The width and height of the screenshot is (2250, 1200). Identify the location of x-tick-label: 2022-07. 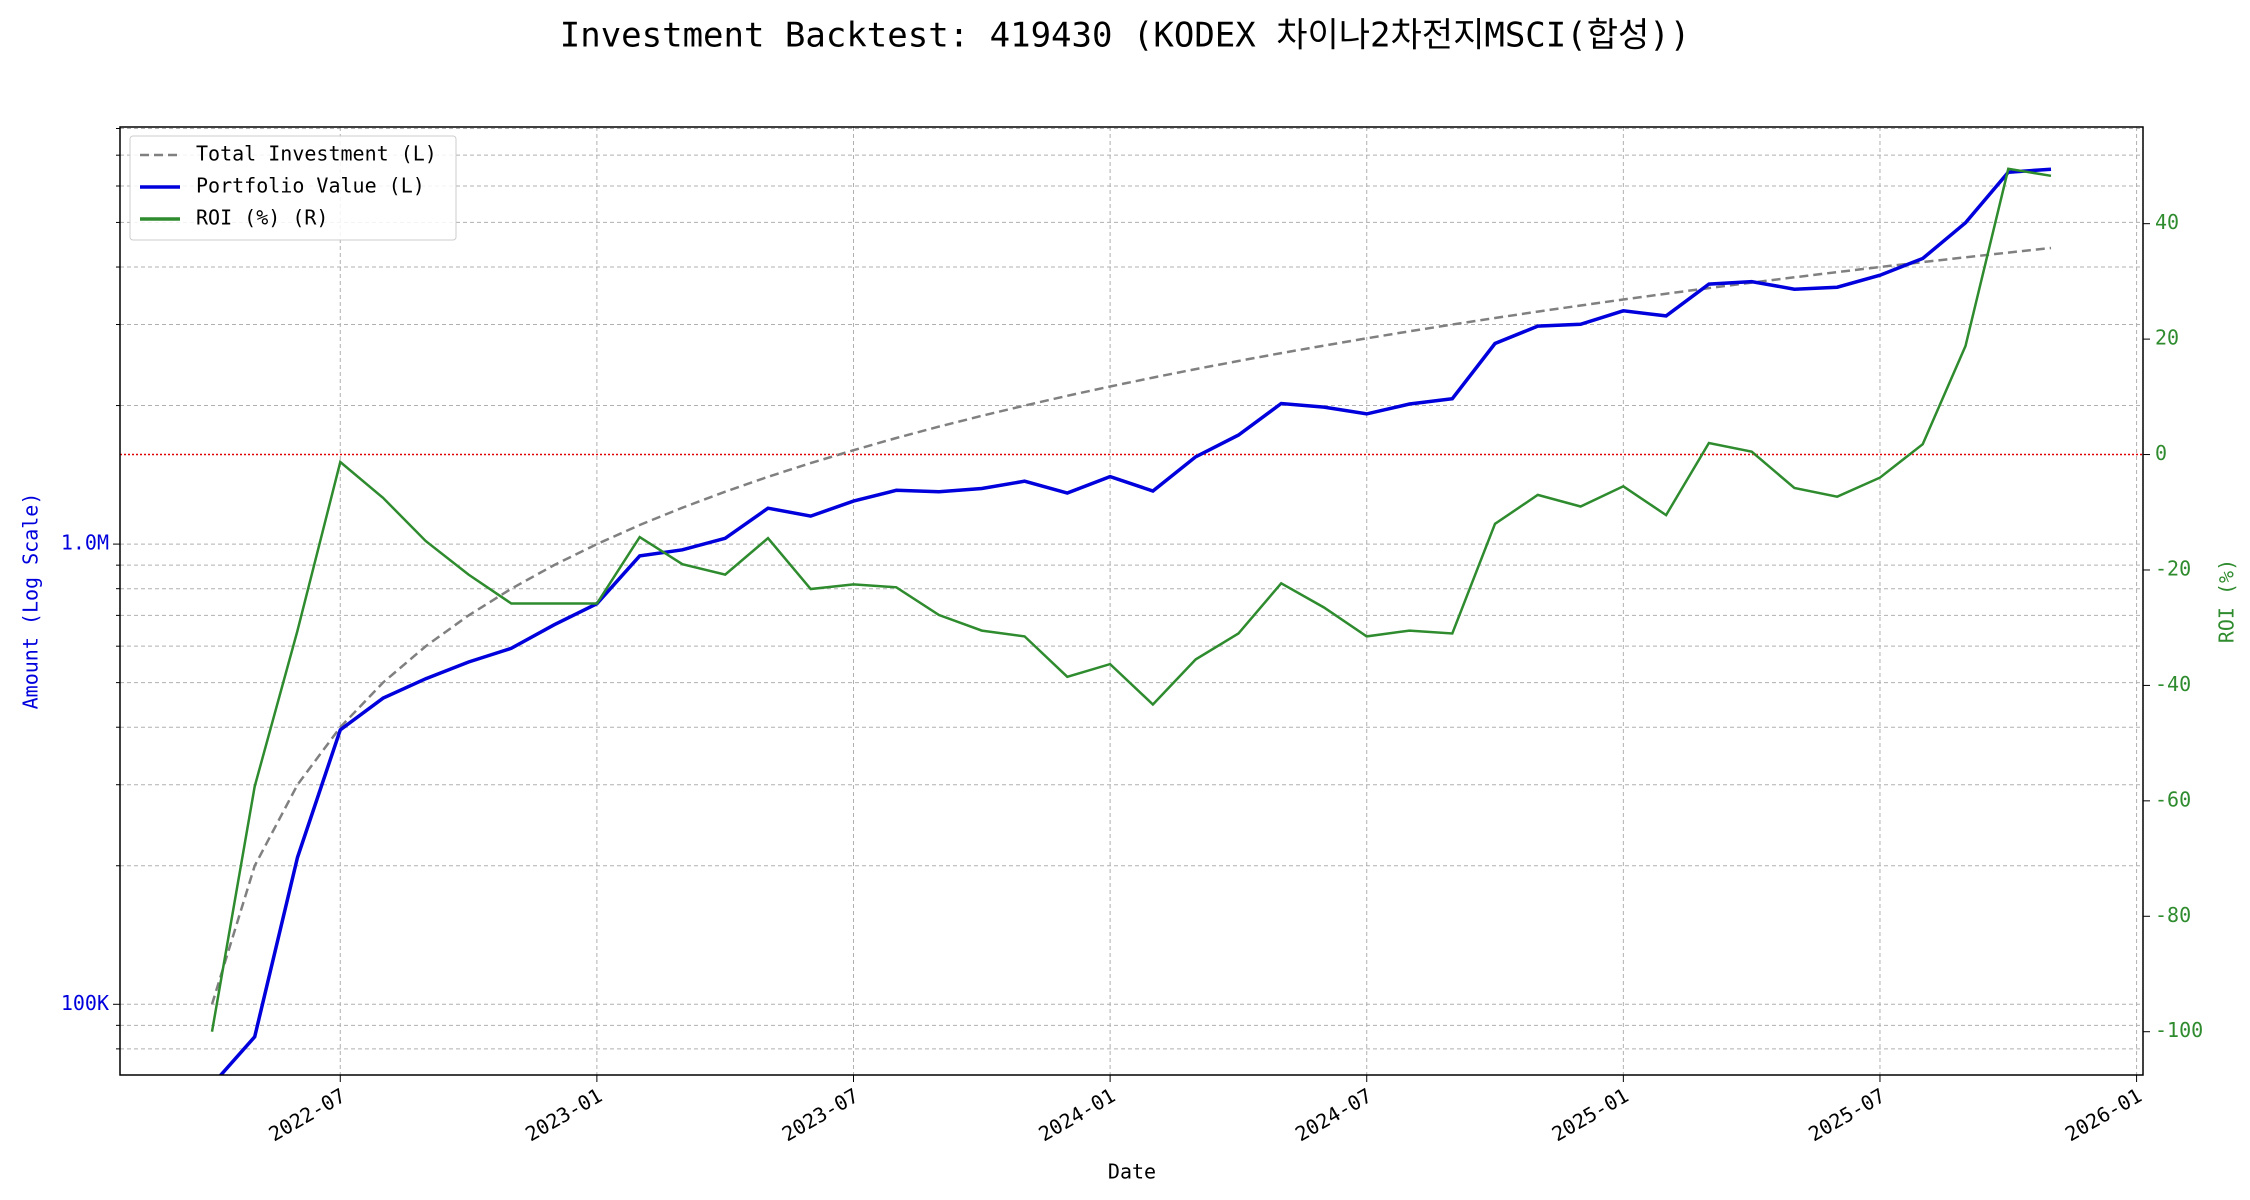
(307, 1114).